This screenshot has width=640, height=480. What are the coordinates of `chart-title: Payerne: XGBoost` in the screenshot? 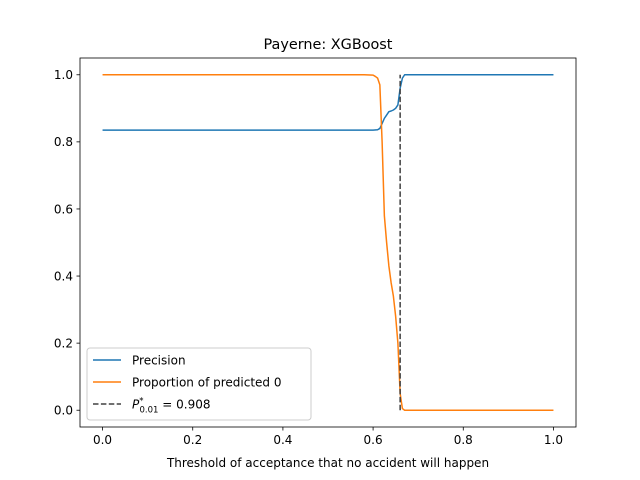 It's located at (328, 45).